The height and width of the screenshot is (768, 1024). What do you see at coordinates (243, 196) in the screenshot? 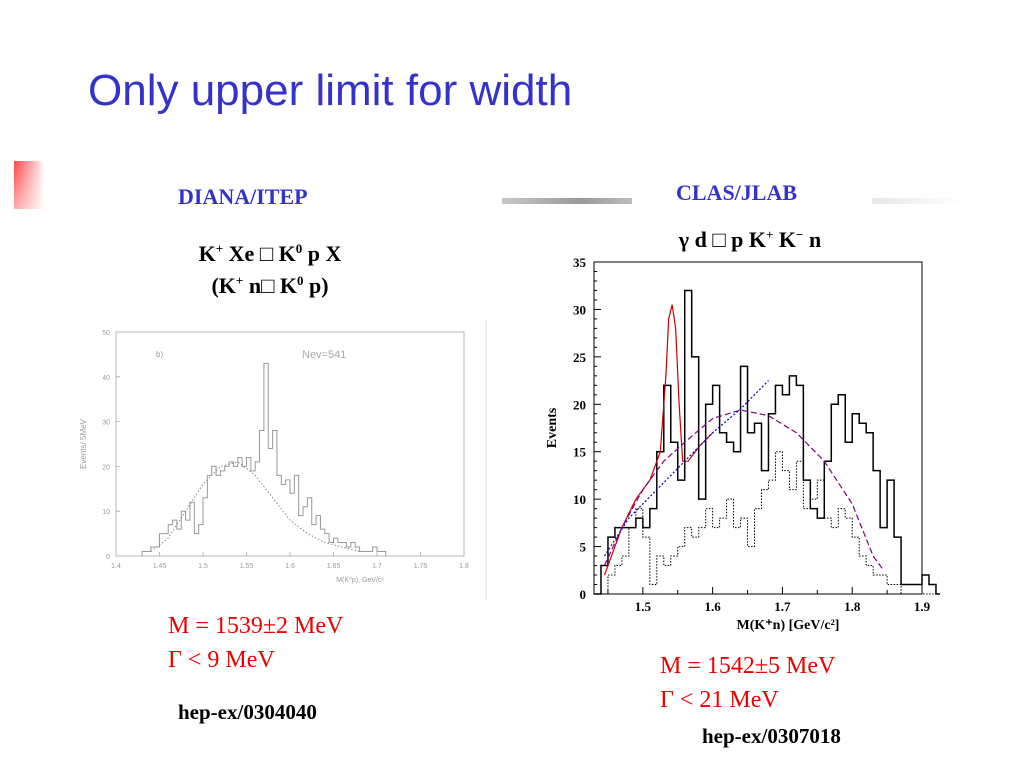
I see `experiment-label-diana: DIANA/ITEP` at bounding box center [243, 196].